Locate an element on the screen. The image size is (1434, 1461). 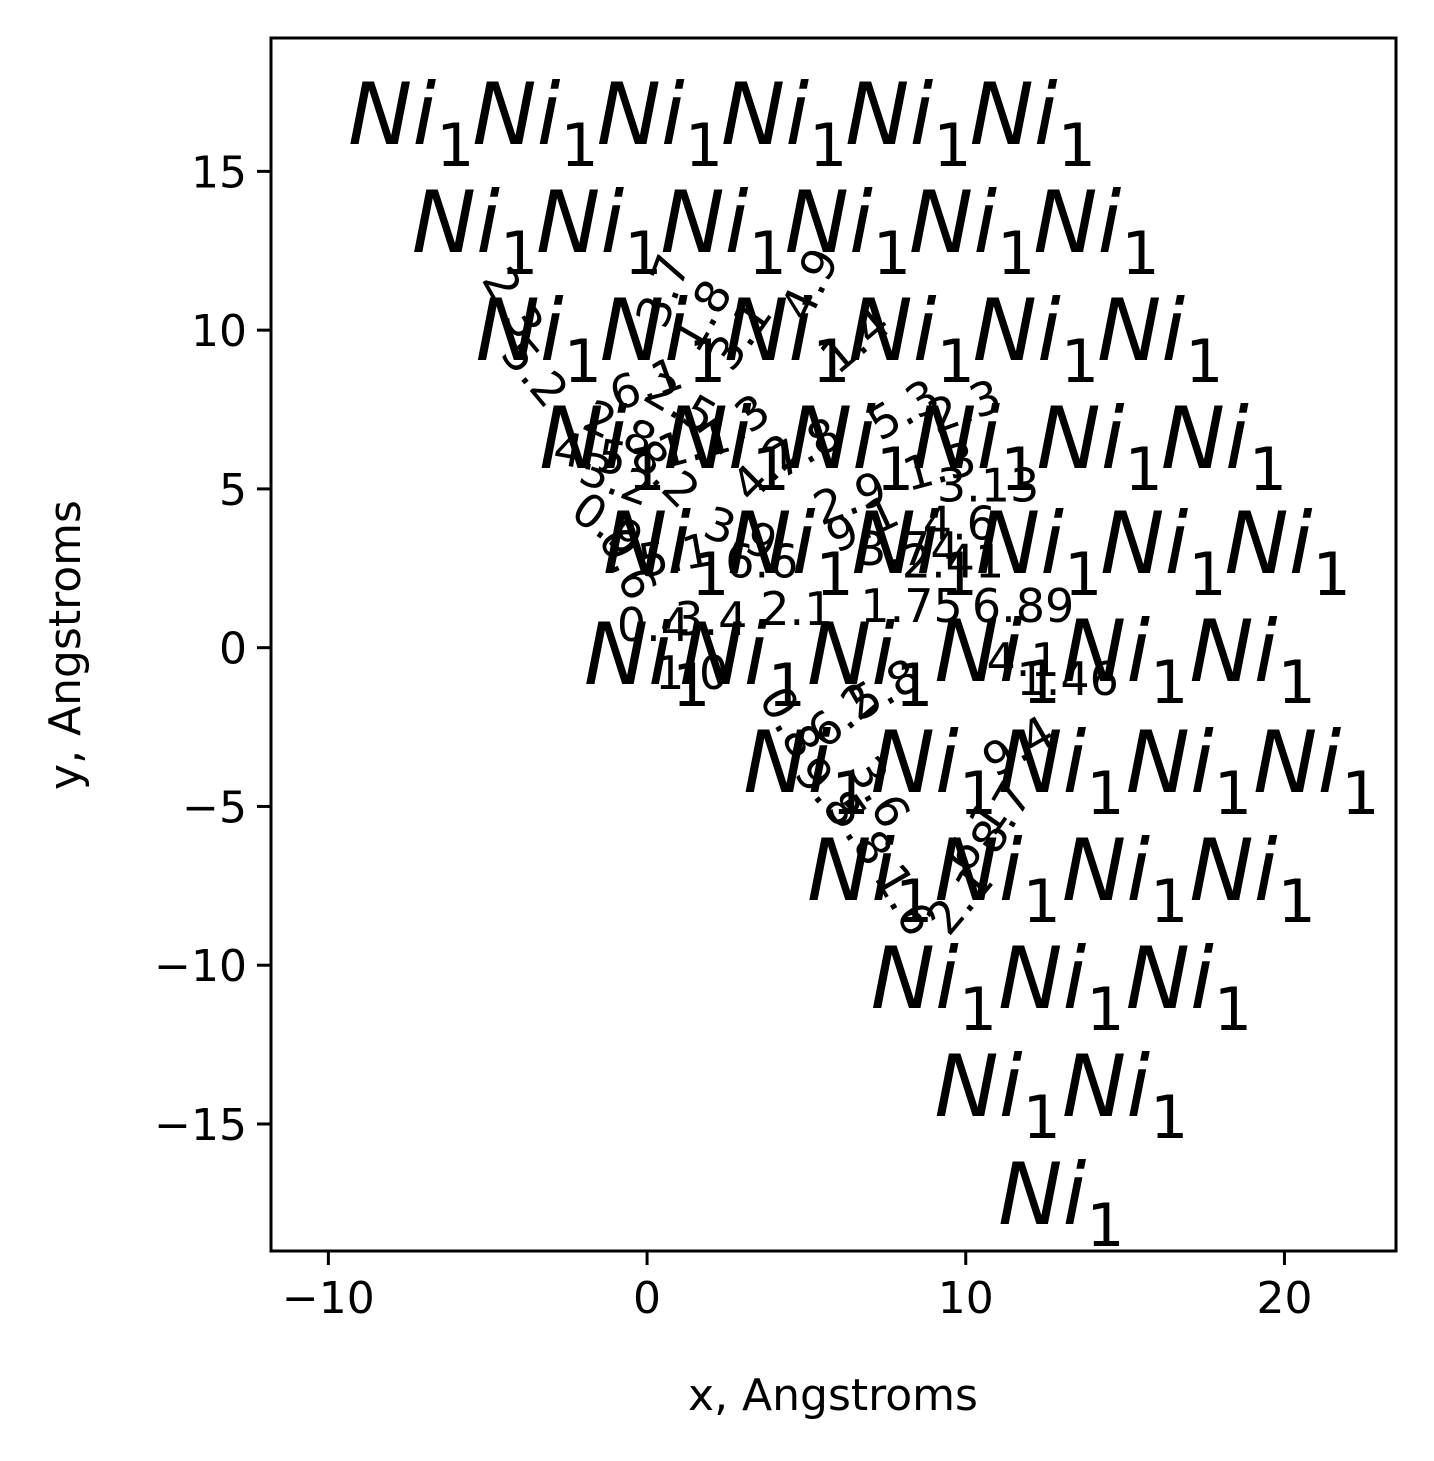
x-axis-label: x, Angstroms is located at coordinates (833, 1395).